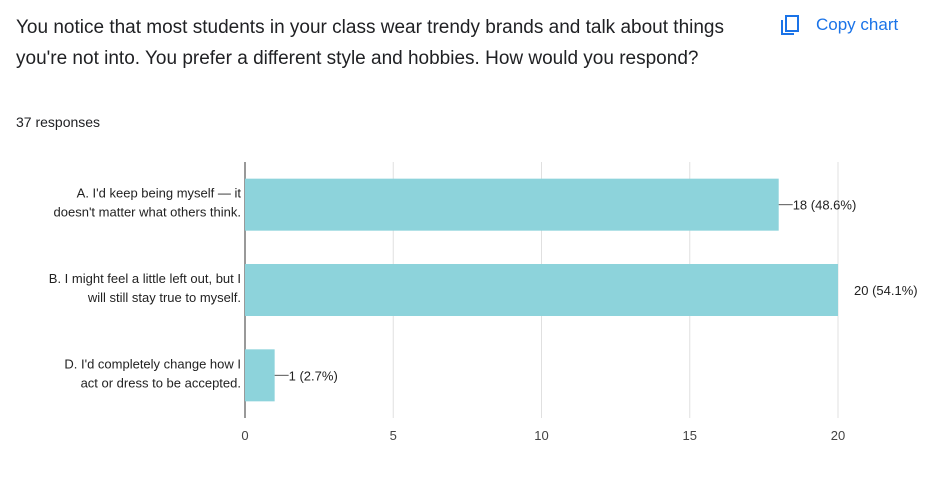  Describe the element at coordinates (152, 363) in the screenshot. I see `category-label: D. I'd completely change how I` at that location.